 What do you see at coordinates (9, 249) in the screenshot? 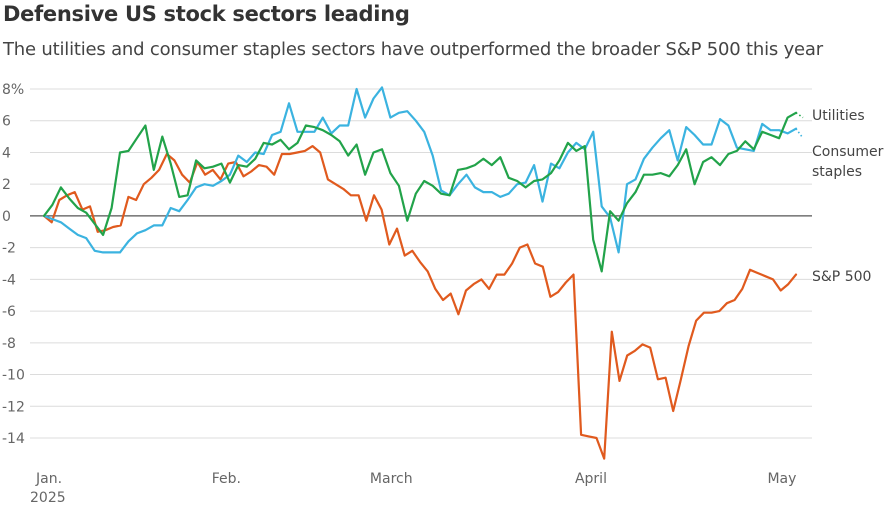
I see `y-tick-label: -2` at bounding box center [9, 249].